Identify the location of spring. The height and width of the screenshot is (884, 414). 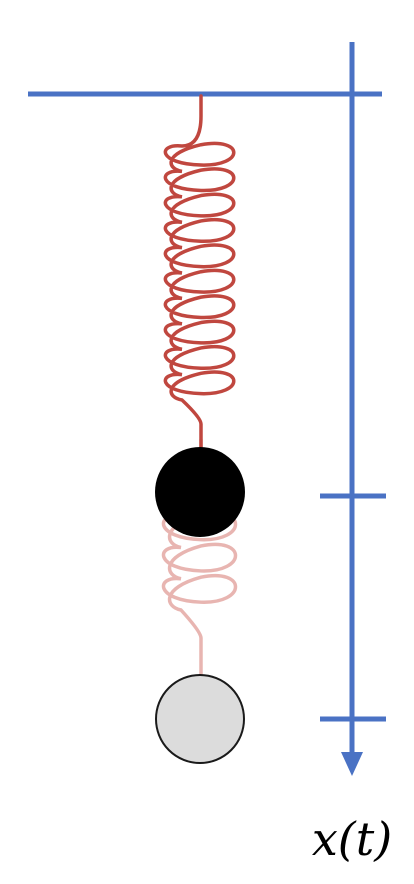
(199, 274).